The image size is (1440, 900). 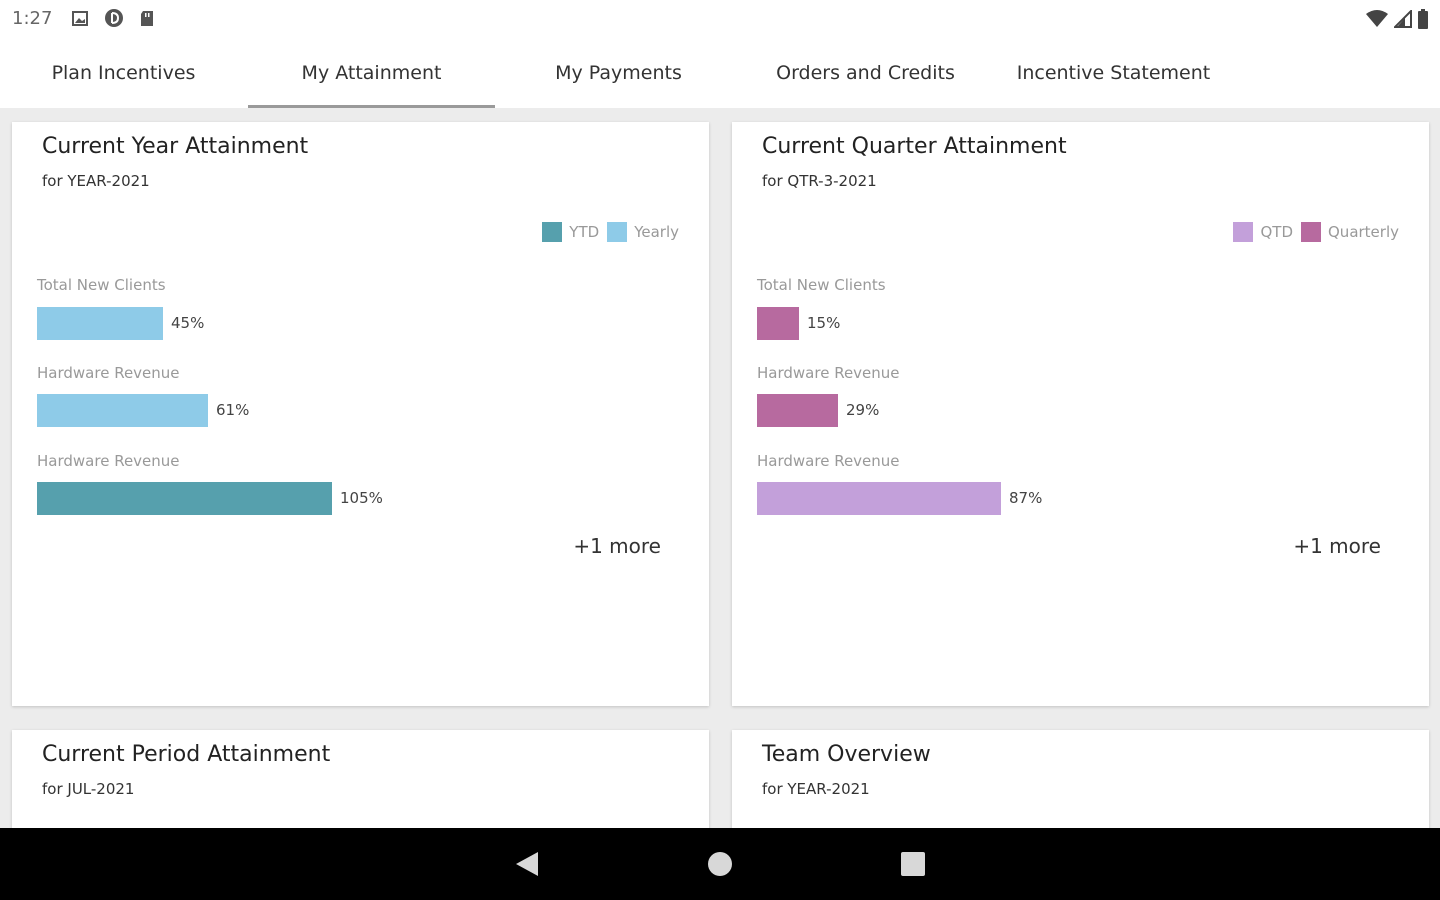 What do you see at coordinates (819, 181) in the screenshot?
I see `card-subtitle: for QTR-3-2021` at bounding box center [819, 181].